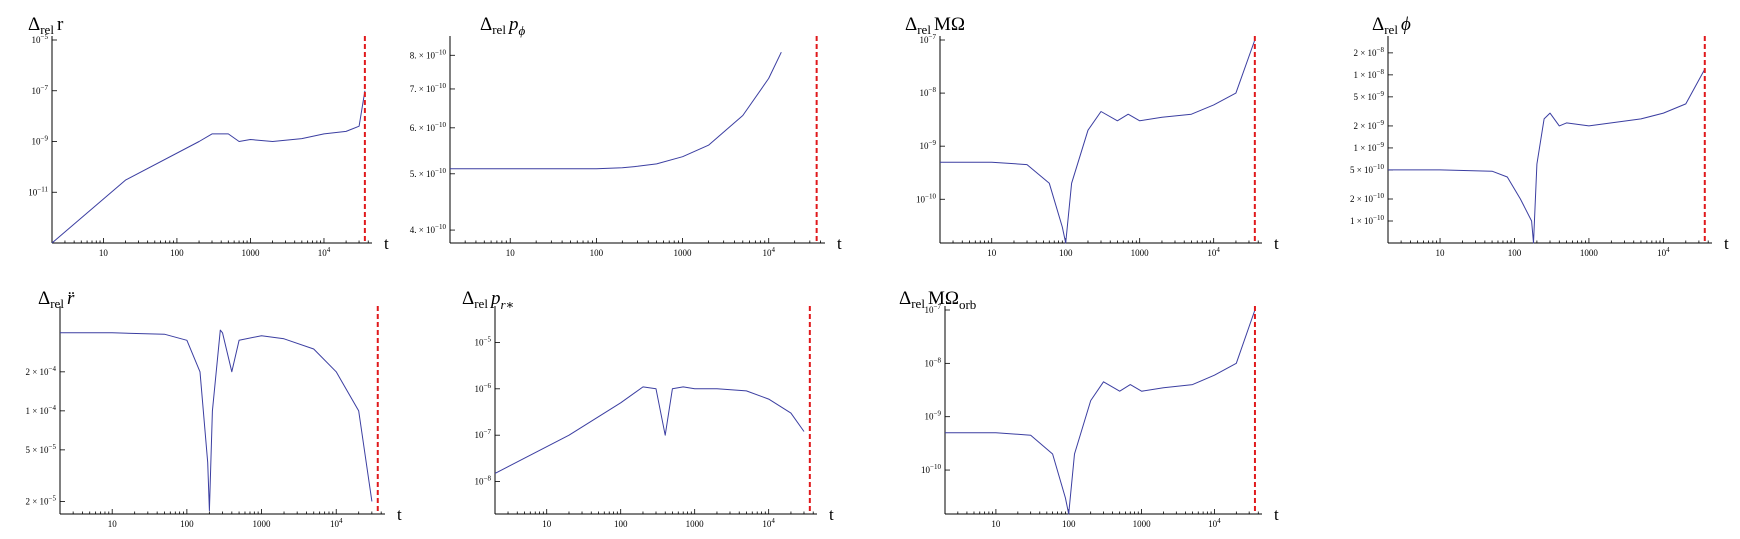  What do you see at coordinates (428, 173) in the screenshot?
I see `y-tick-label: 5. × 10−10` at bounding box center [428, 173].